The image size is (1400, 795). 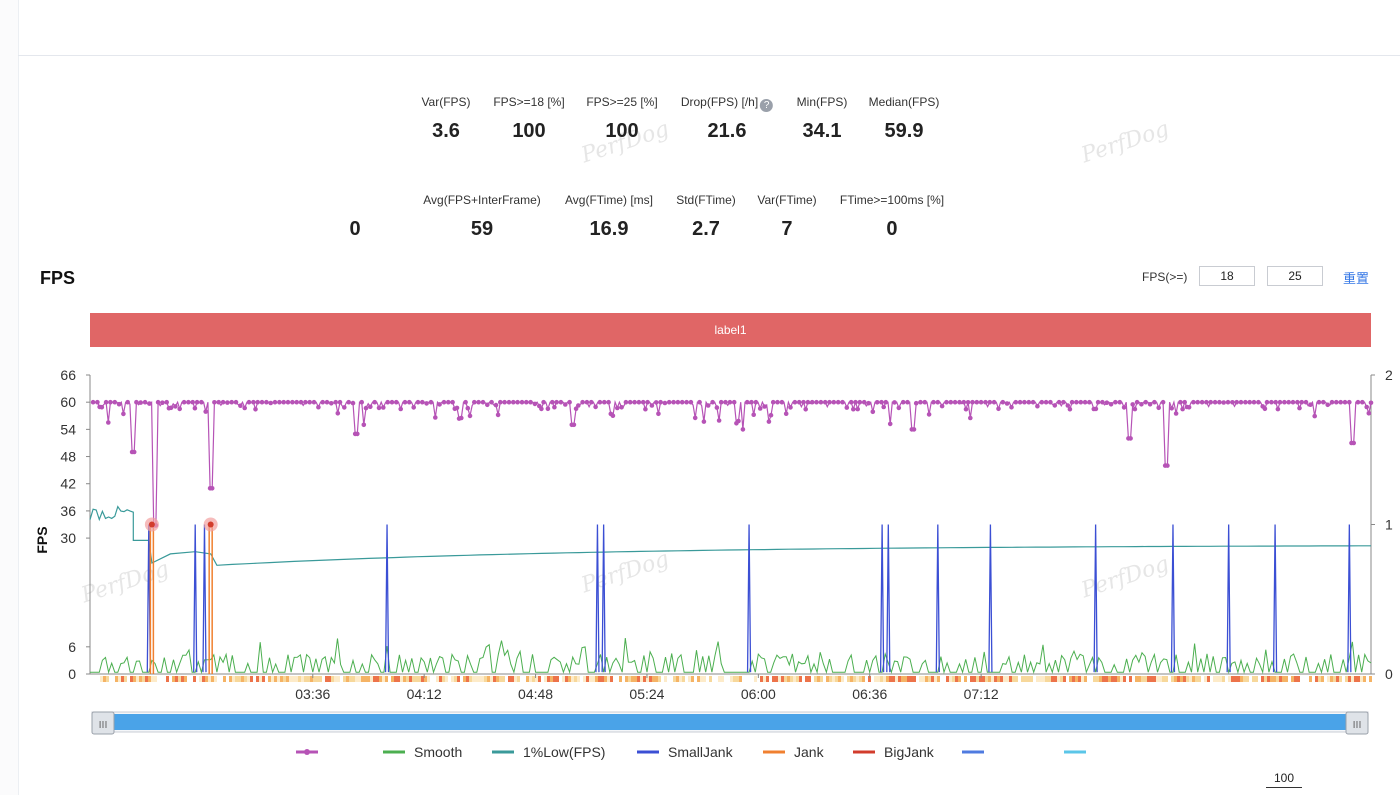 I want to click on legend-label: Jank, so click(x=809, y=752).